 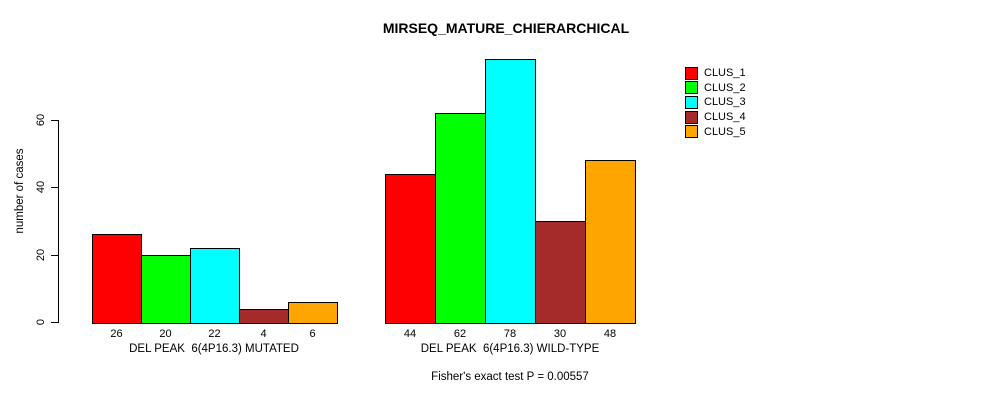 What do you see at coordinates (165, 334) in the screenshot?
I see `bar-value-label: 20` at bounding box center [165, 334].